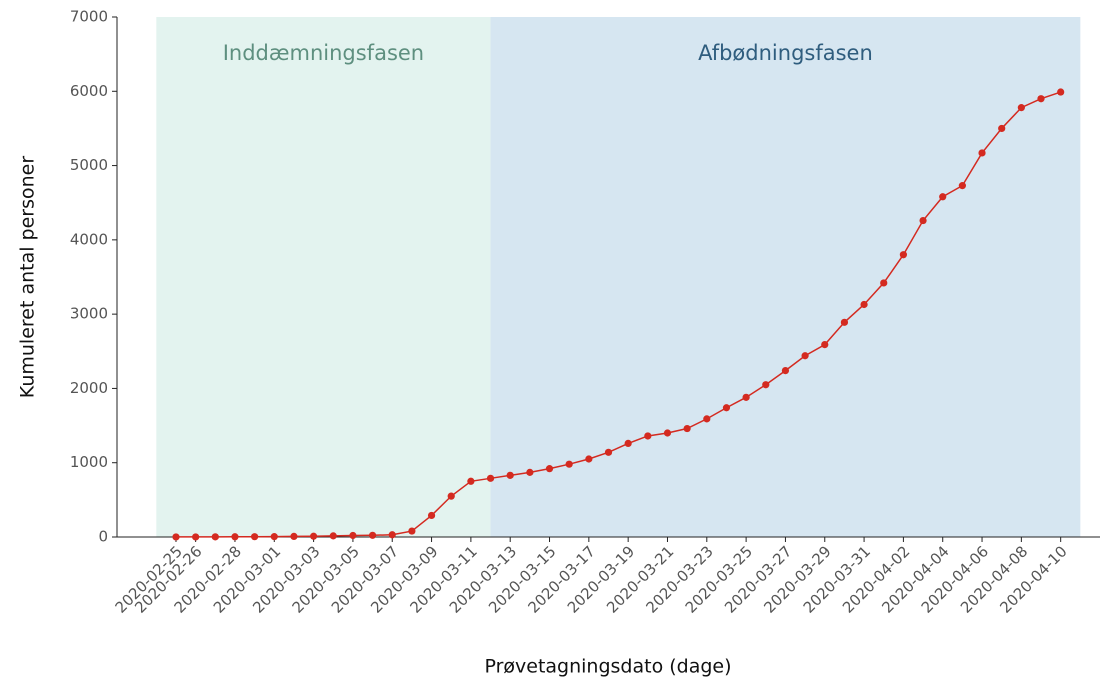 The height and width of the screenshot is (685, 1116). What do you see at coordinates (607, 667) in the screenshot?
I see `x-axis-label: Prøvetagningsdato (dage)` at bounding box center [607, 667].